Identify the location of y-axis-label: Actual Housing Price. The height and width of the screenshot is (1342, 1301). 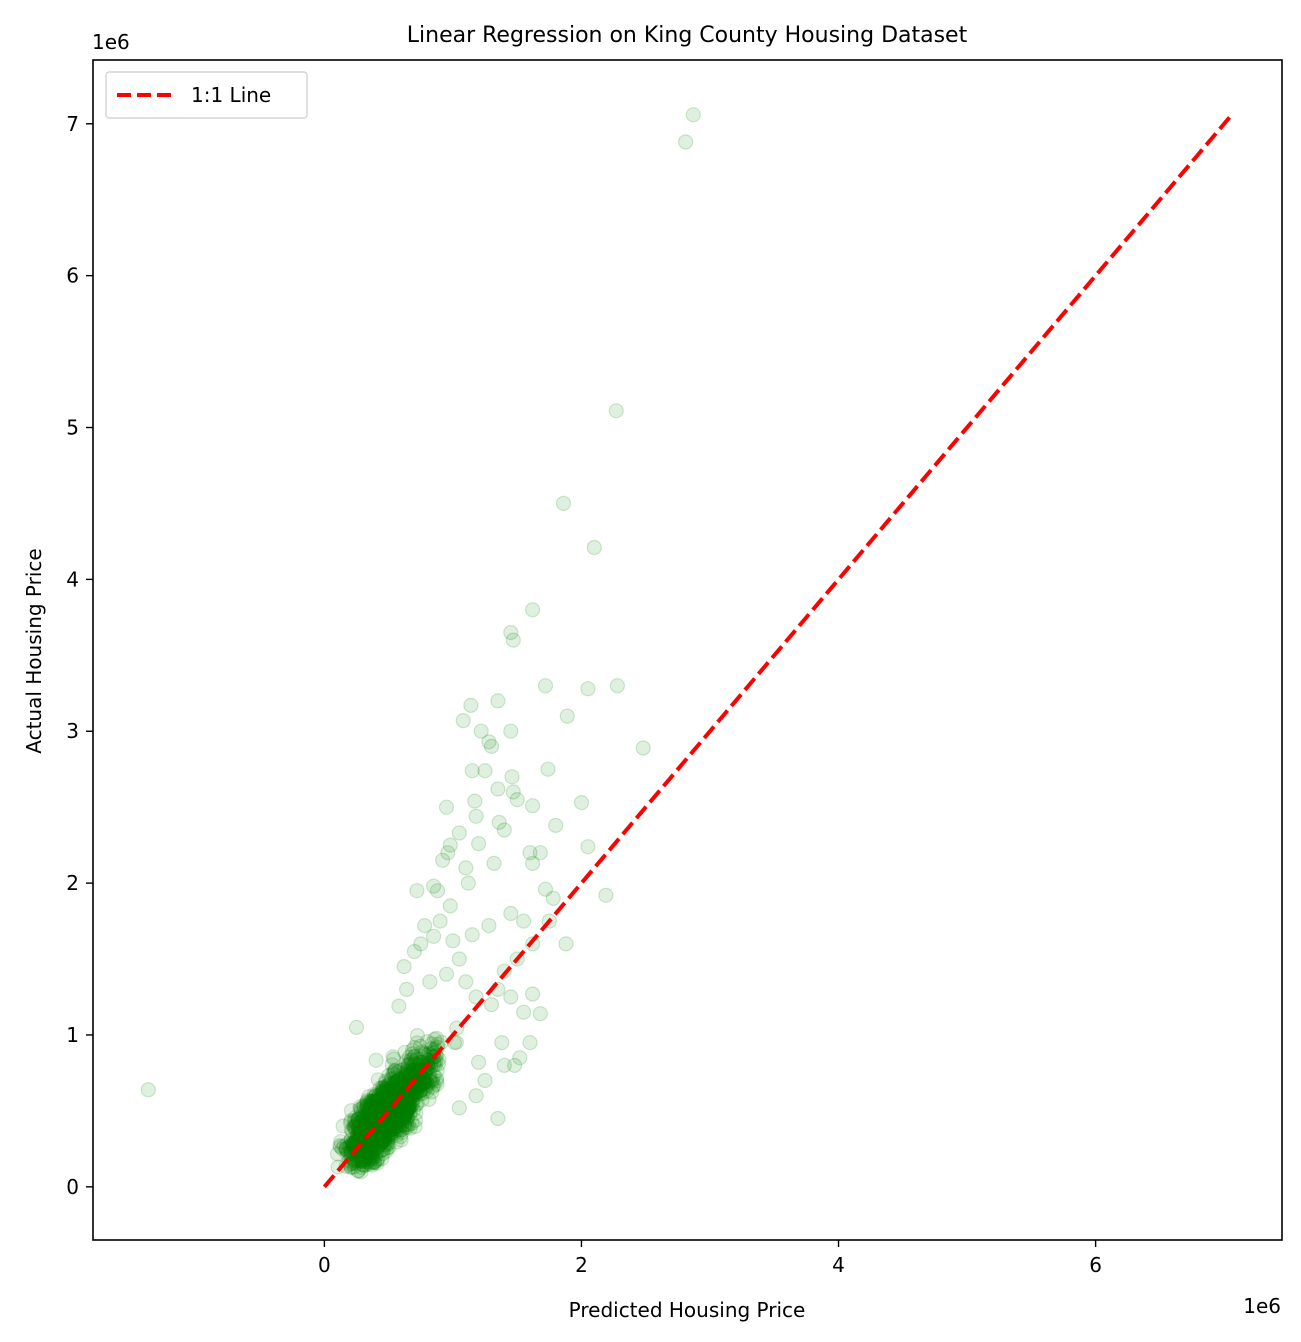
(34, 650).